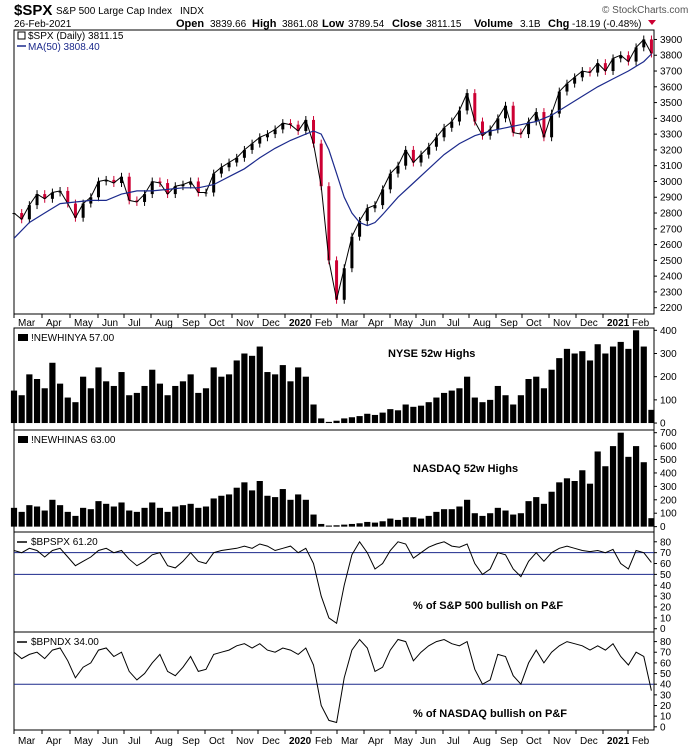  I want to click on x-tick-label: Nov, so click(245, 323).